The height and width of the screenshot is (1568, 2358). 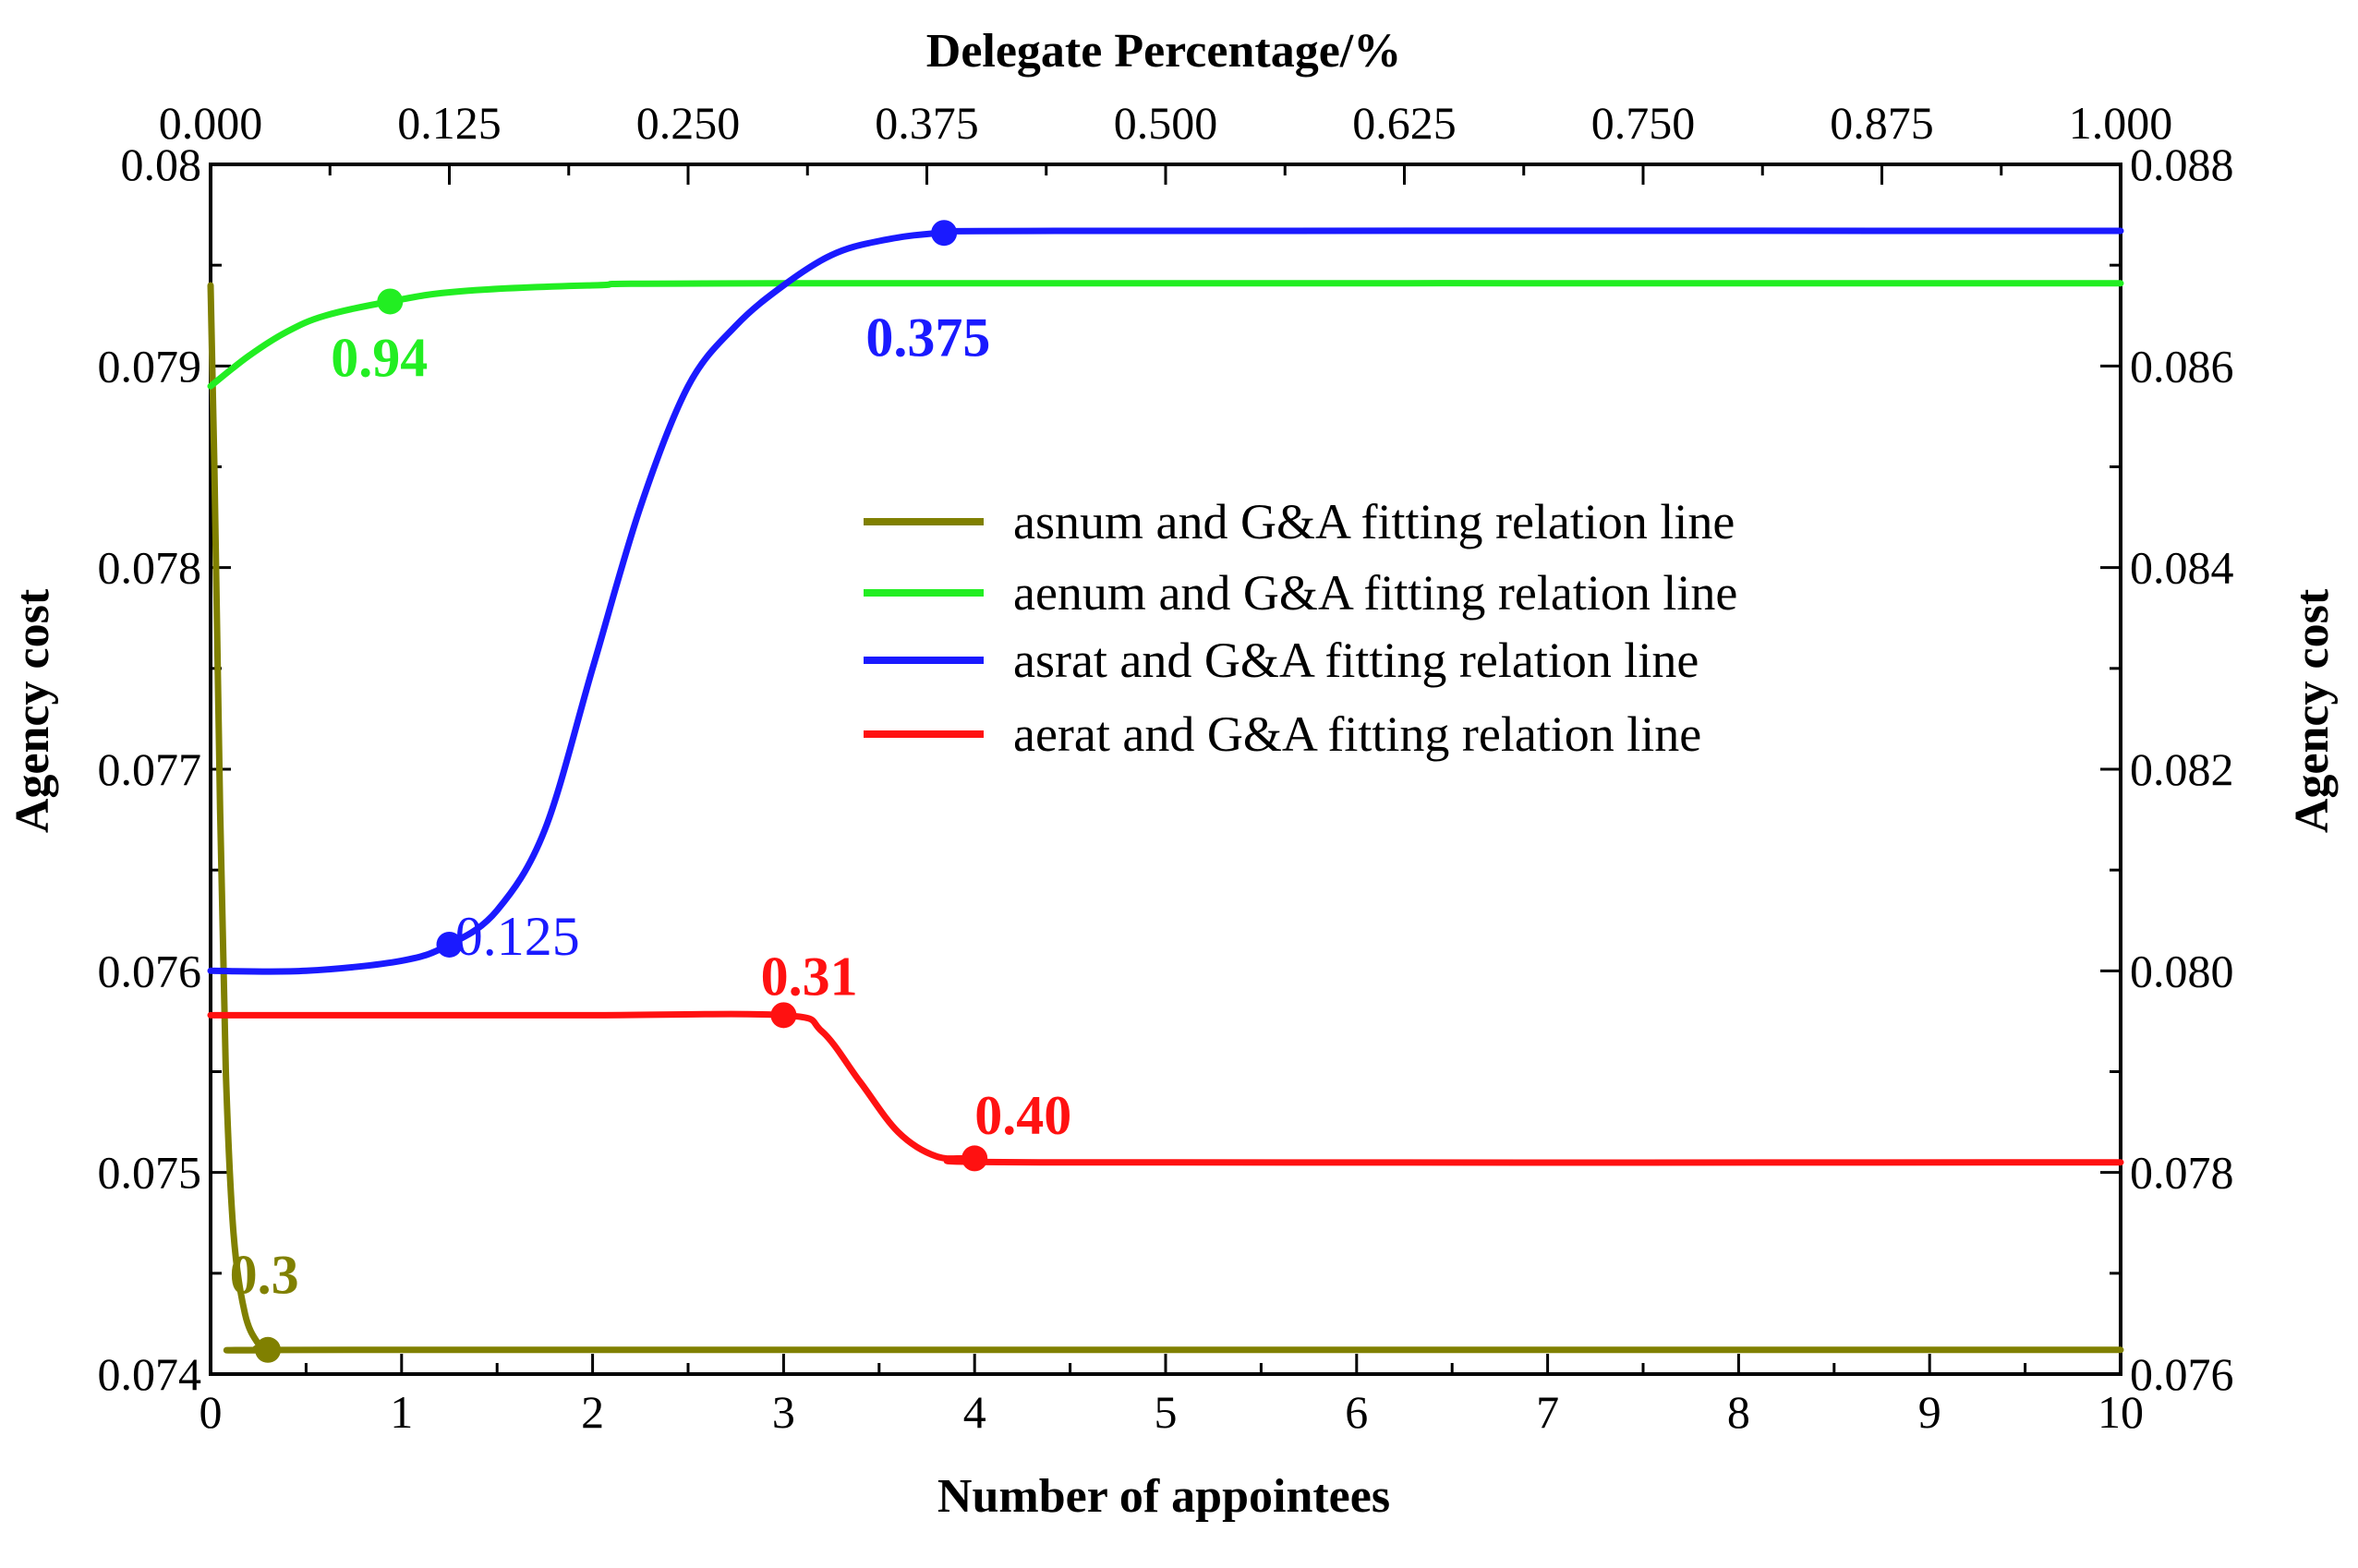 What do you see at coordinates (390, 301) in the screenshot?
I see `data-point-aenum` at bounding box center [390, 301].